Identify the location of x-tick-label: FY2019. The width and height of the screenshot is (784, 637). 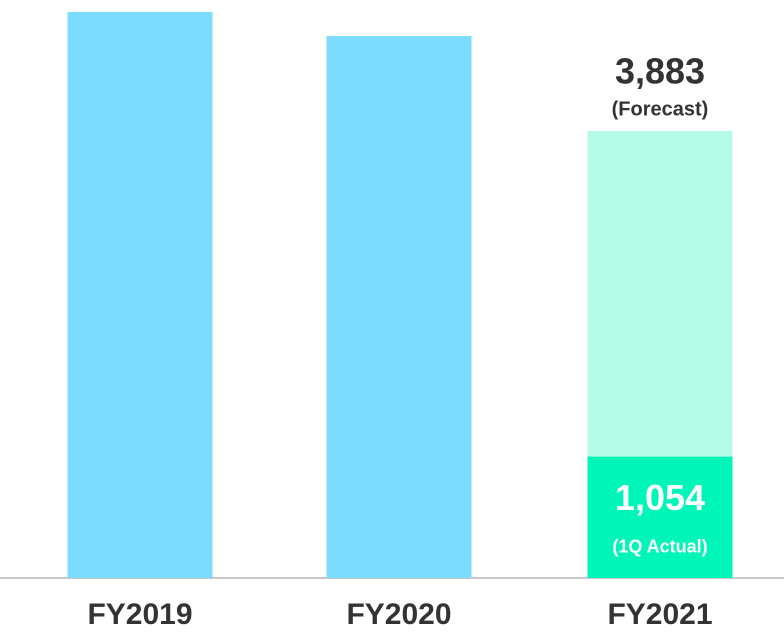
(139, 614).